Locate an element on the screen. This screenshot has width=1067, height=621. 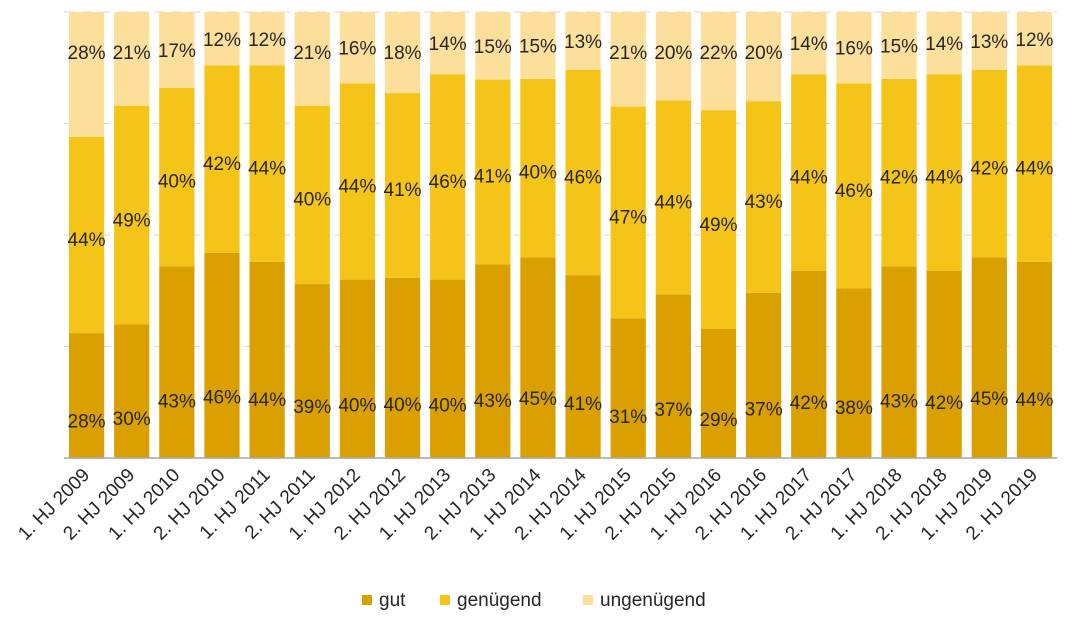
data-label-gen-gend: 47% is located at coordinates (628, 218).